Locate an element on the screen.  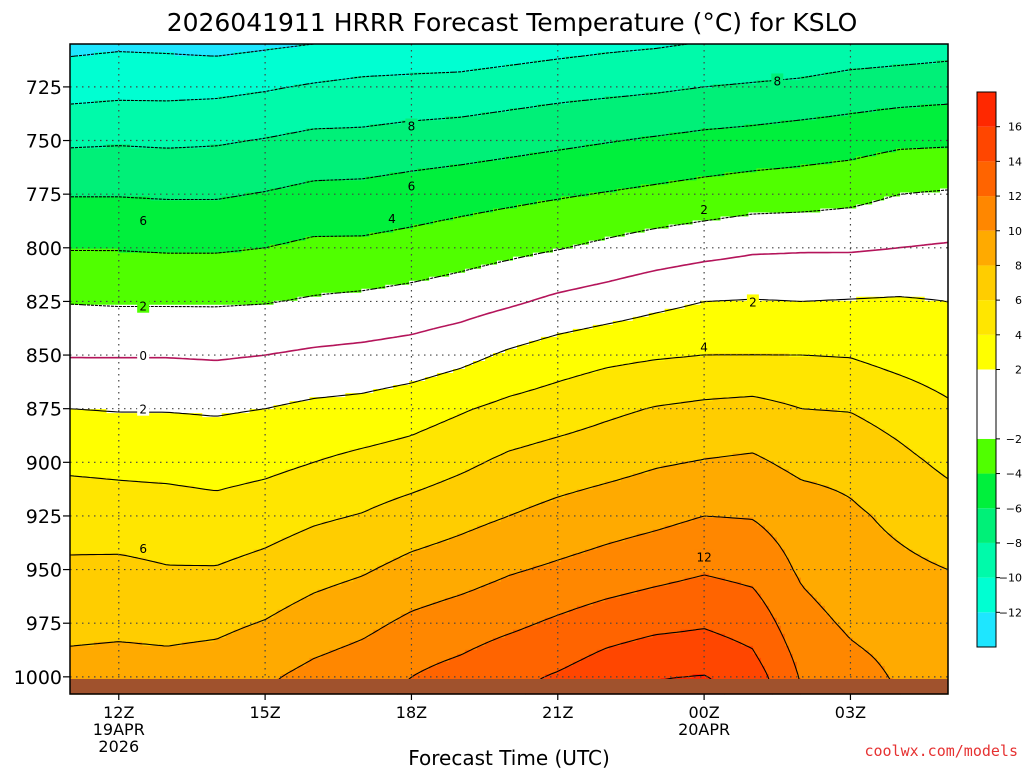
y-tick-label-775: 775 is located at coordinates (44, 195).